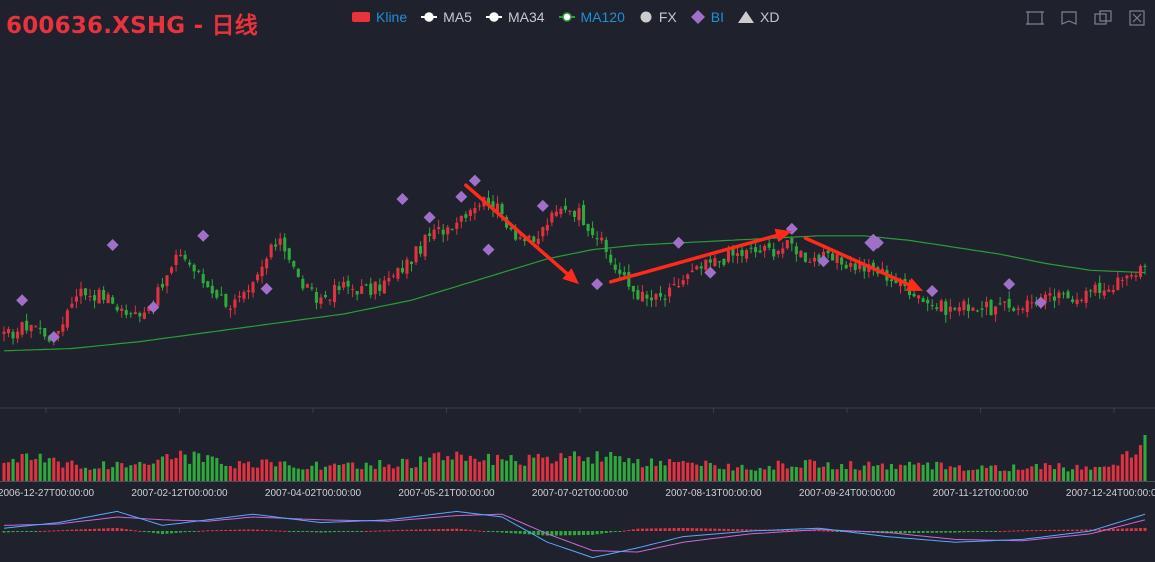 Image resolution: width=1155 pixels, height=562 pixels. What do you see at coordinates (132, 26) in the screenshot?
I see `chart-title: 600636.XSHG - 日线` at bounding box center [132, 26].